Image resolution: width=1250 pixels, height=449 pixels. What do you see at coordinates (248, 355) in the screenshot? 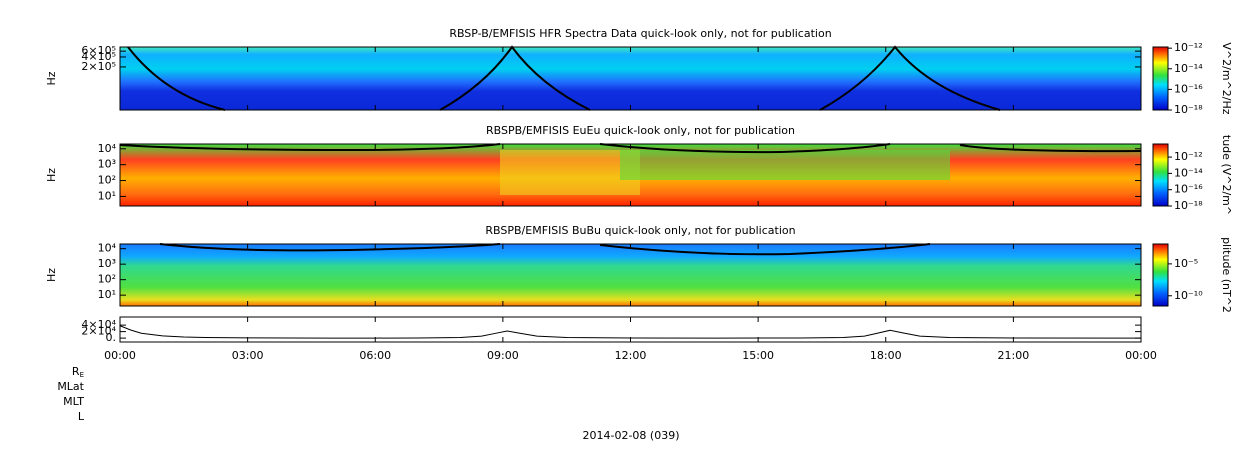
I see `x-tick-label: 03:00` at bounding box center [248, 355].